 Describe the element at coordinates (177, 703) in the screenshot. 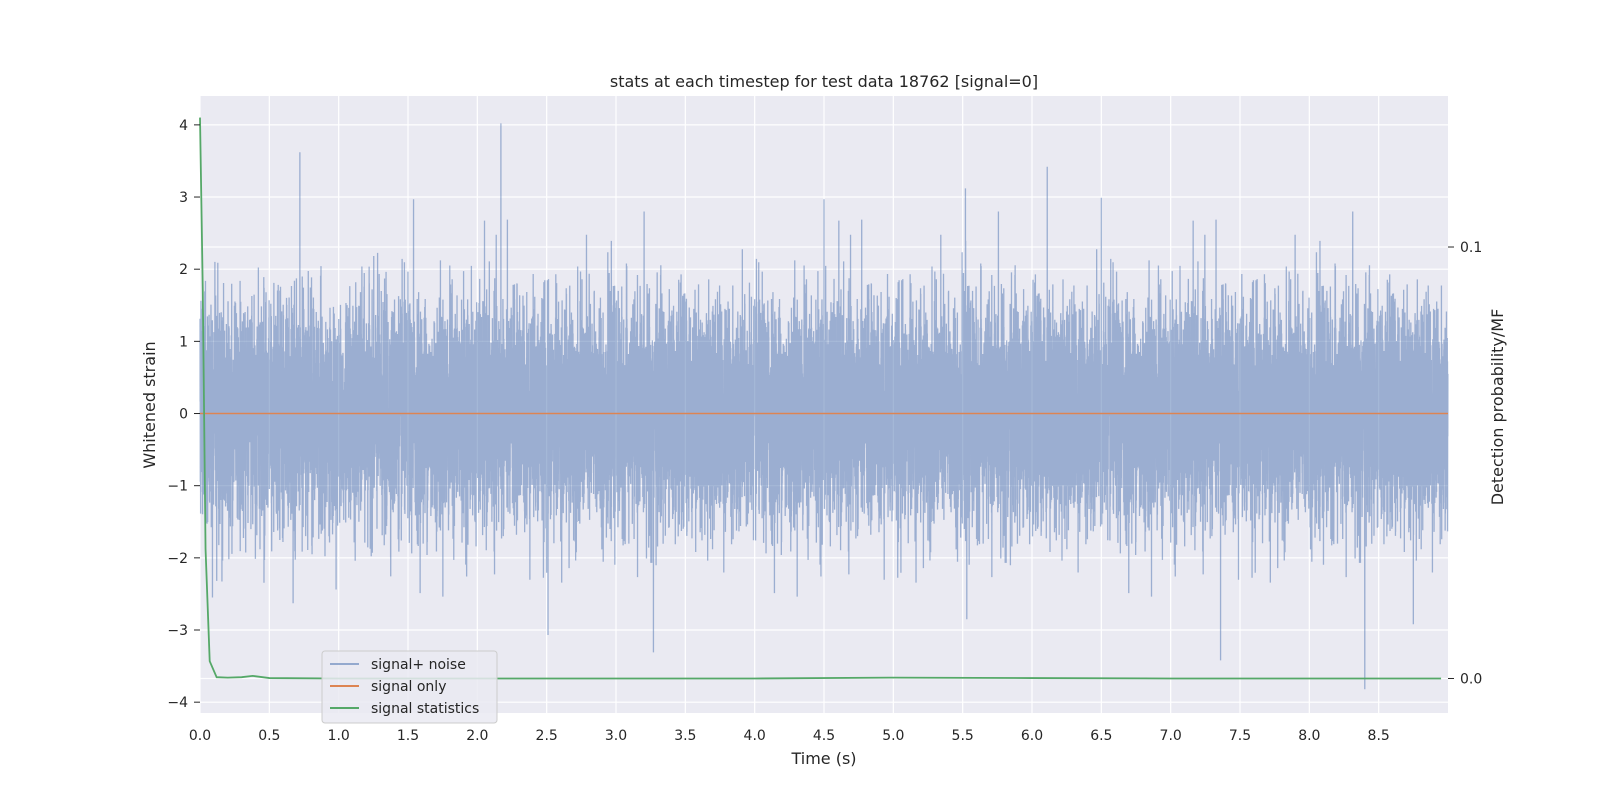

I see `y-tick-label: −4` at that location.